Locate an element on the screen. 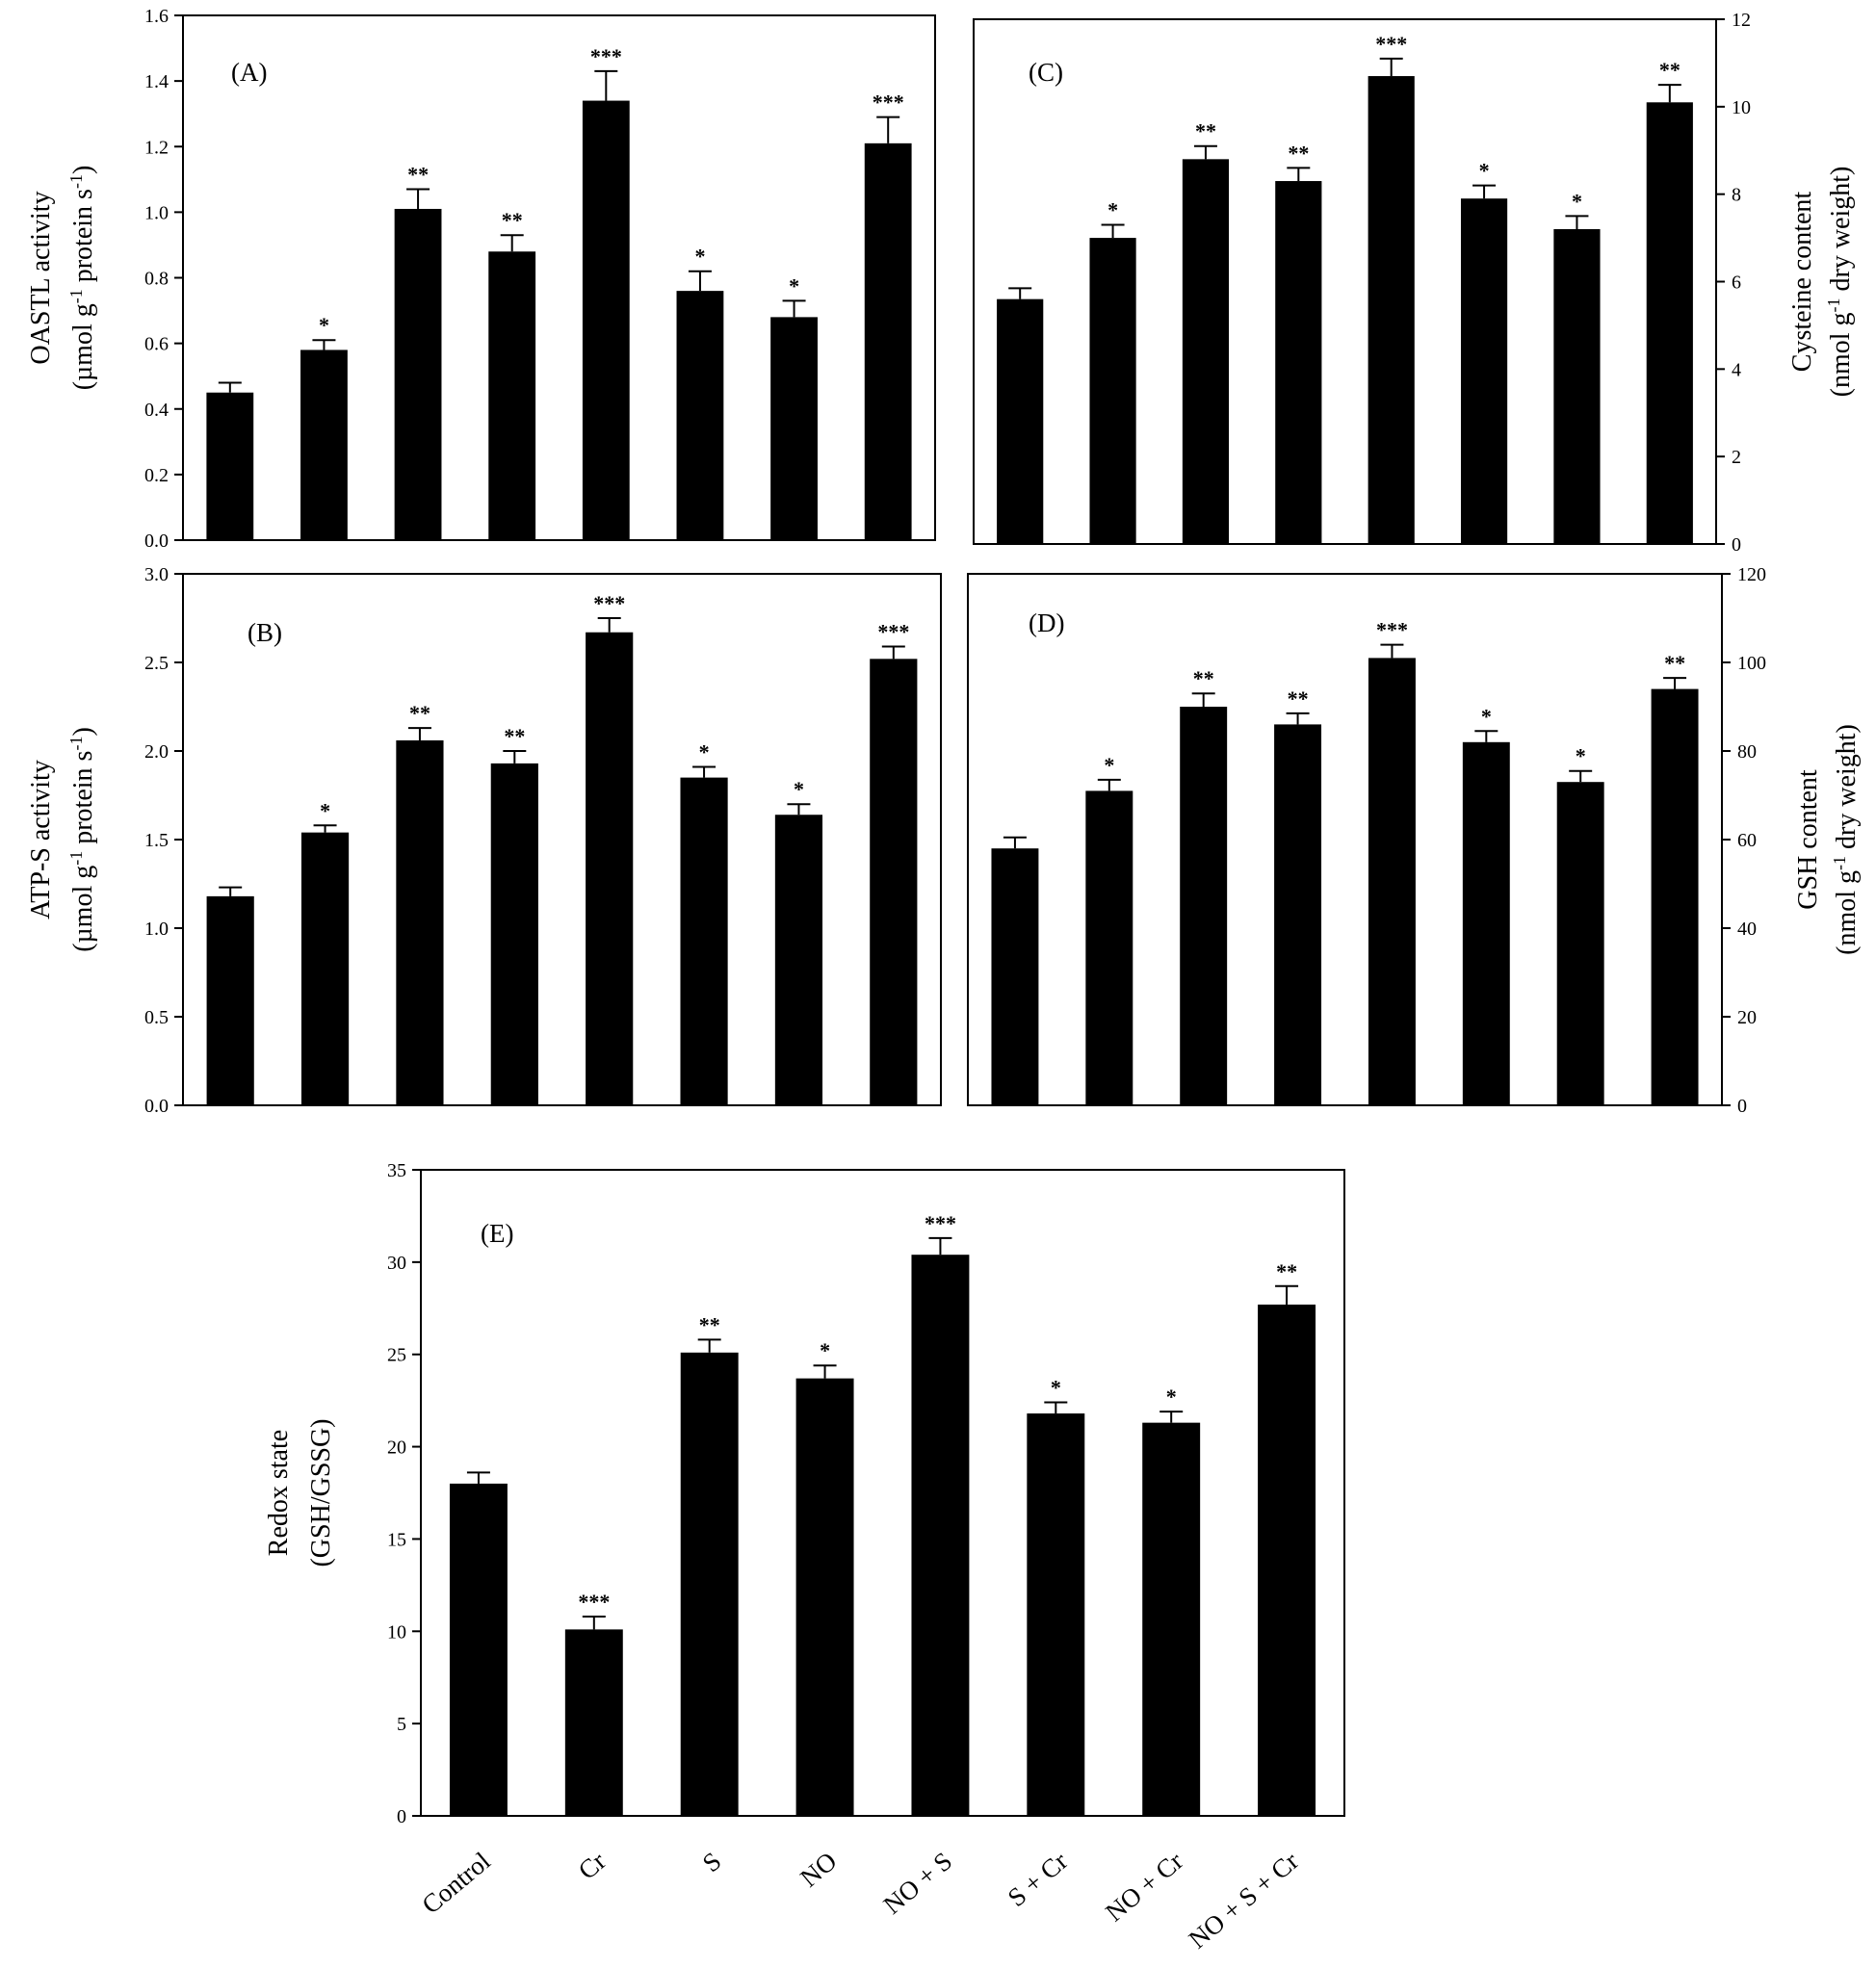  y-tick-label: 1.5 is located at coordinates (157, 840).